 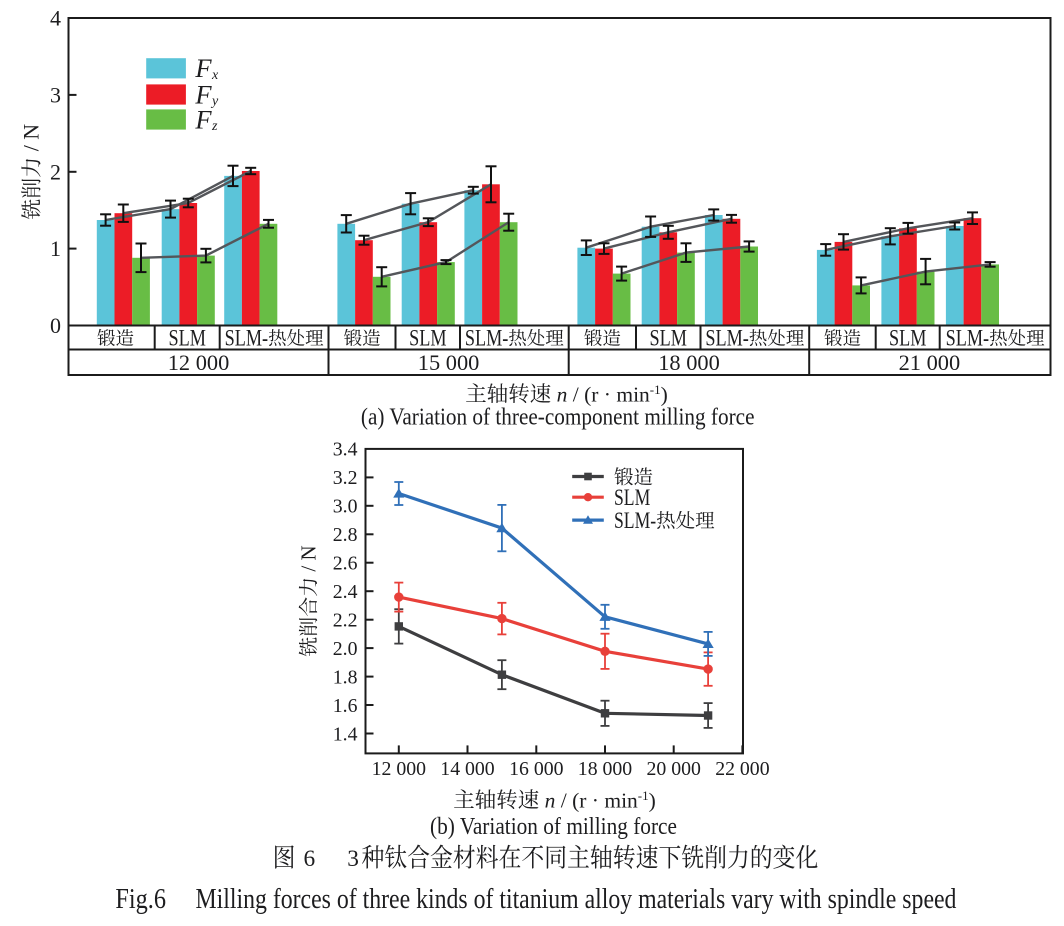 I want to click on svg-text: 1.8, so click(x=345, y=677).